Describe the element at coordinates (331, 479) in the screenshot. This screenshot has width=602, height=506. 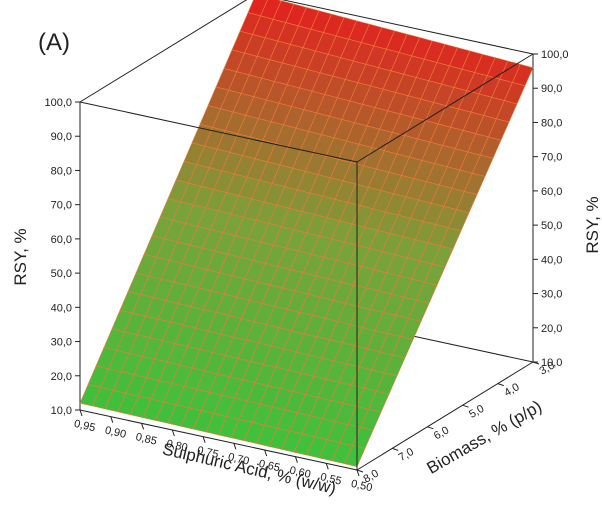
I see `x-tick-label: 0,55` at that location.